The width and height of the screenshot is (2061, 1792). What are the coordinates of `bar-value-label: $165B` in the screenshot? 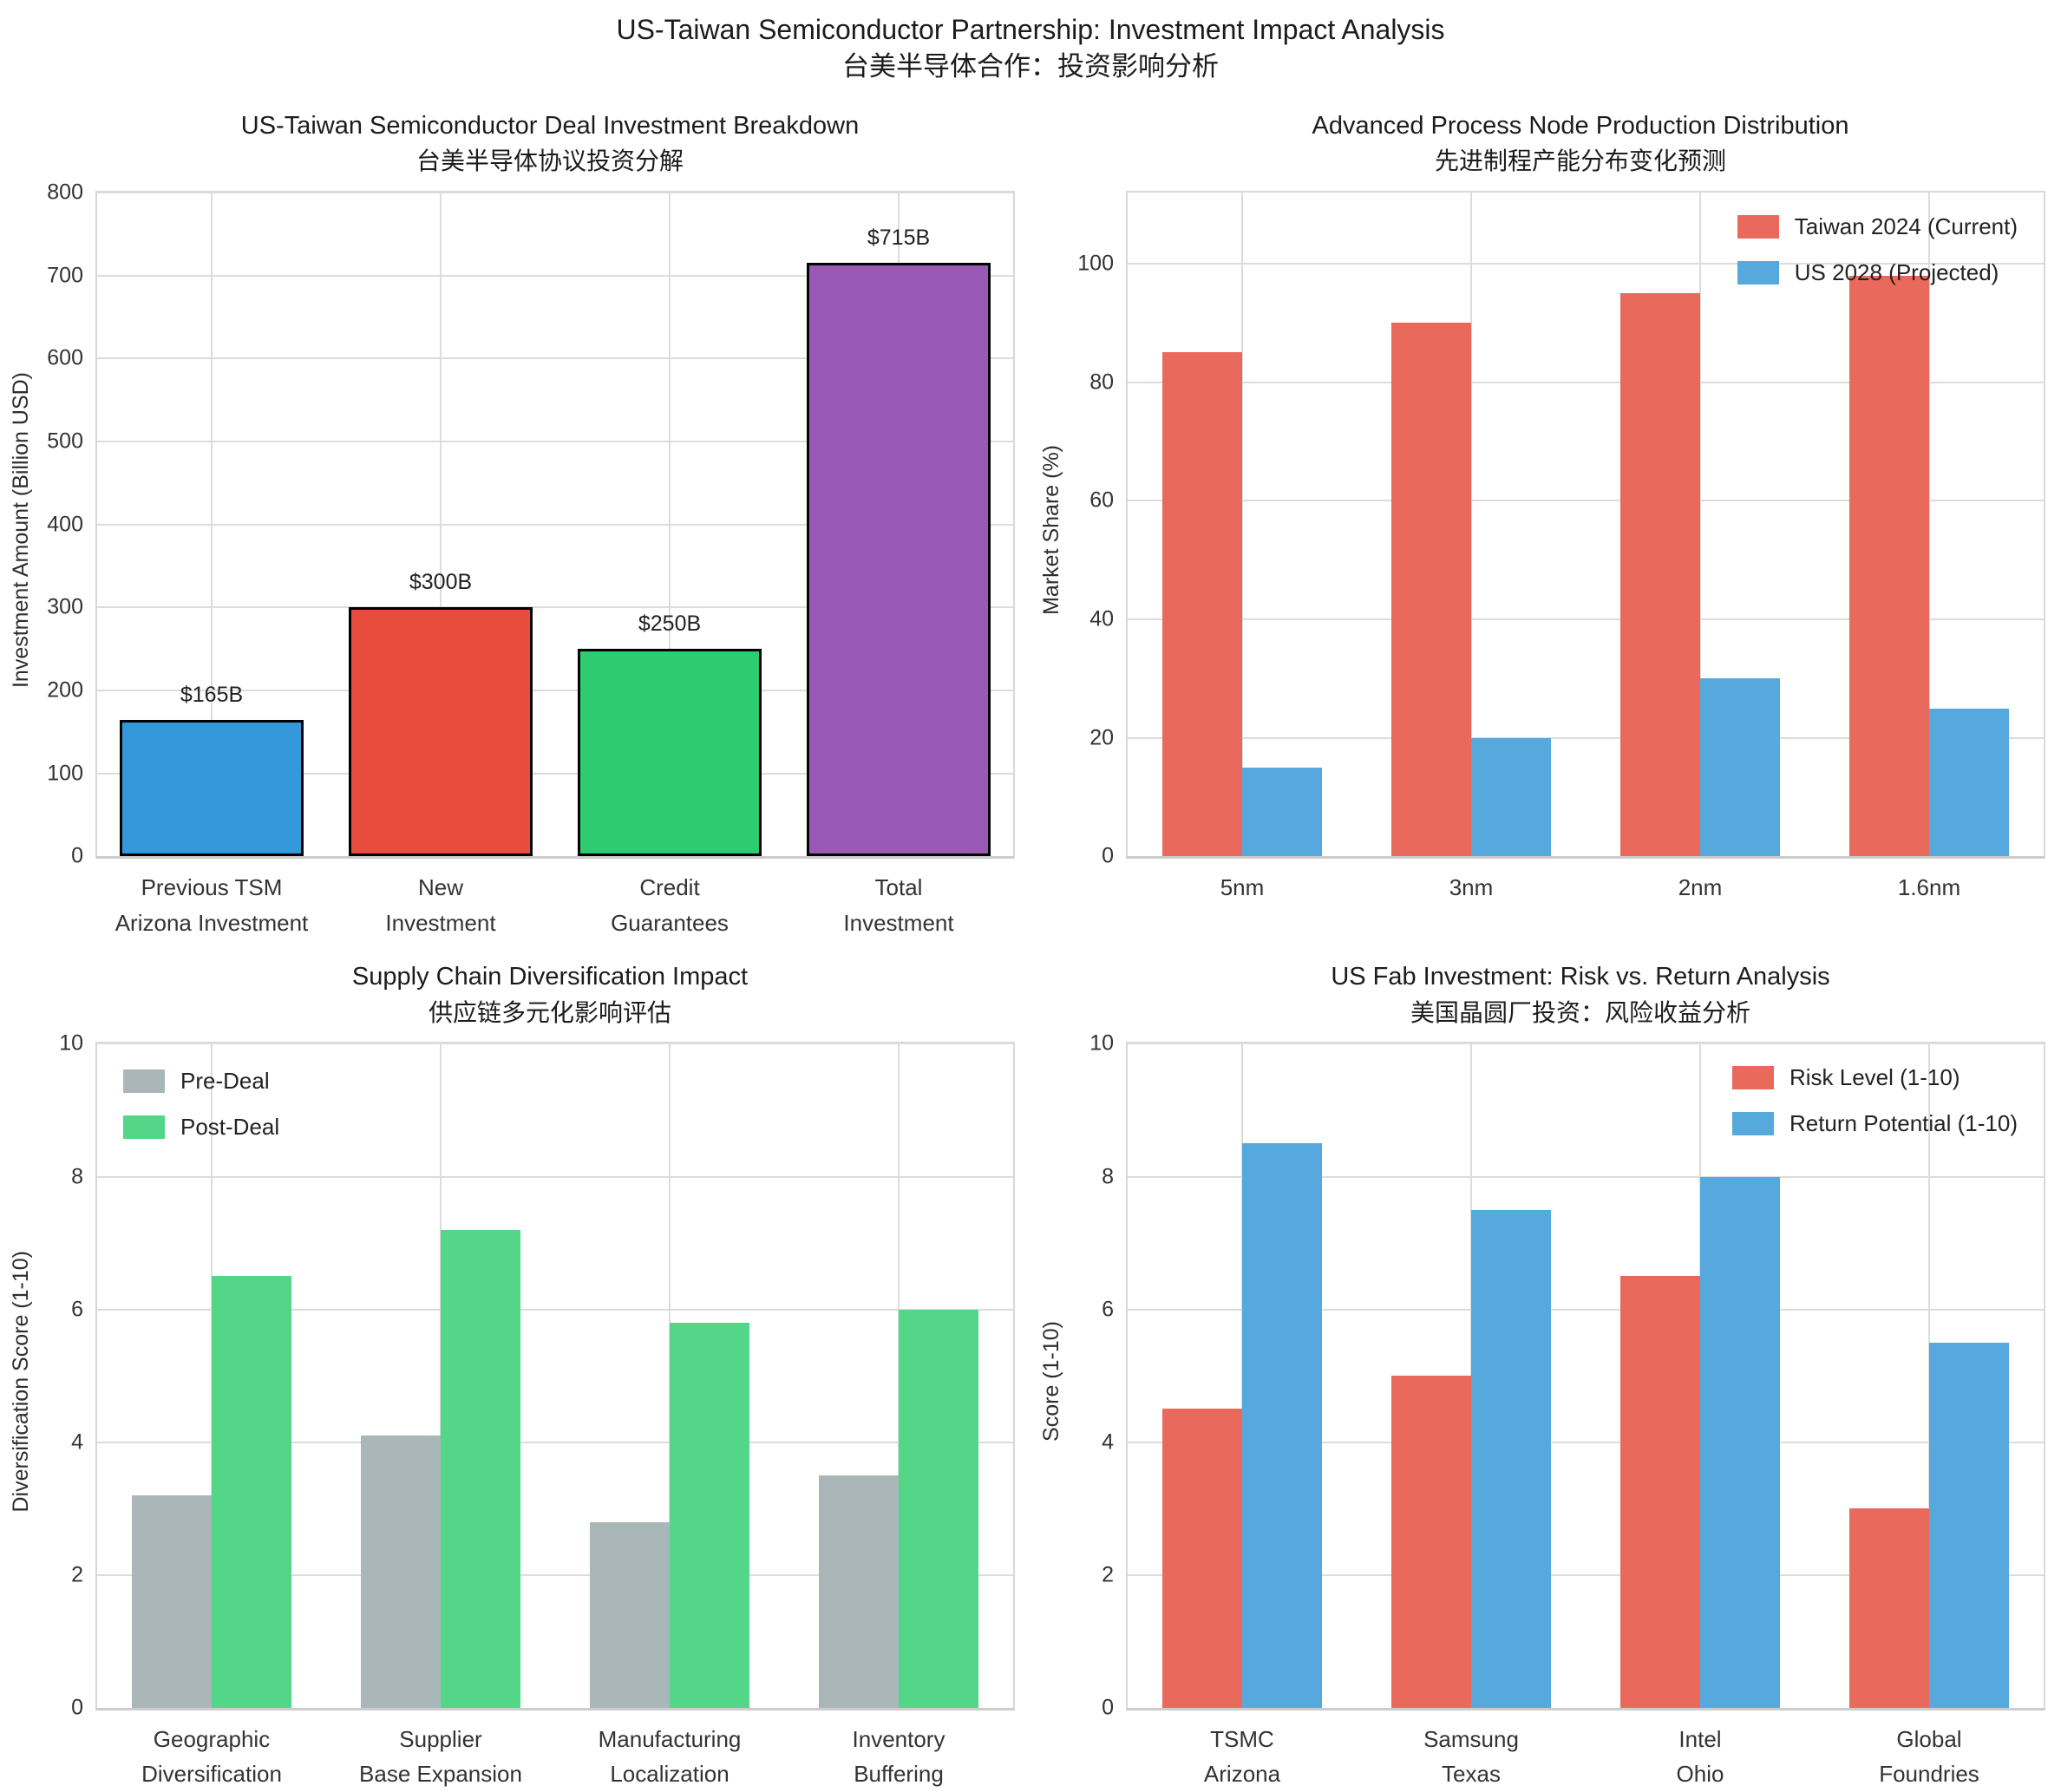 It's located at (212, 694).